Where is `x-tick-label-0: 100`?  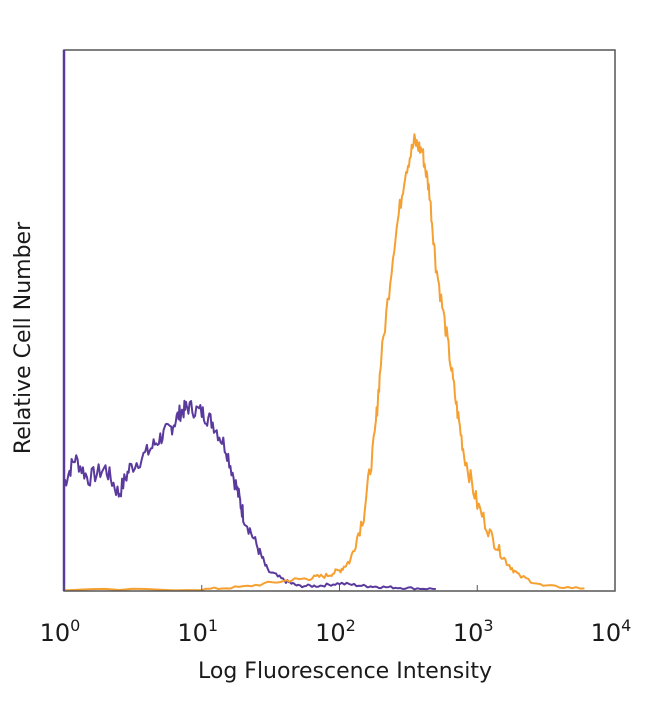 x-tick-label-0: 100 is located at coordinates (60, 631).